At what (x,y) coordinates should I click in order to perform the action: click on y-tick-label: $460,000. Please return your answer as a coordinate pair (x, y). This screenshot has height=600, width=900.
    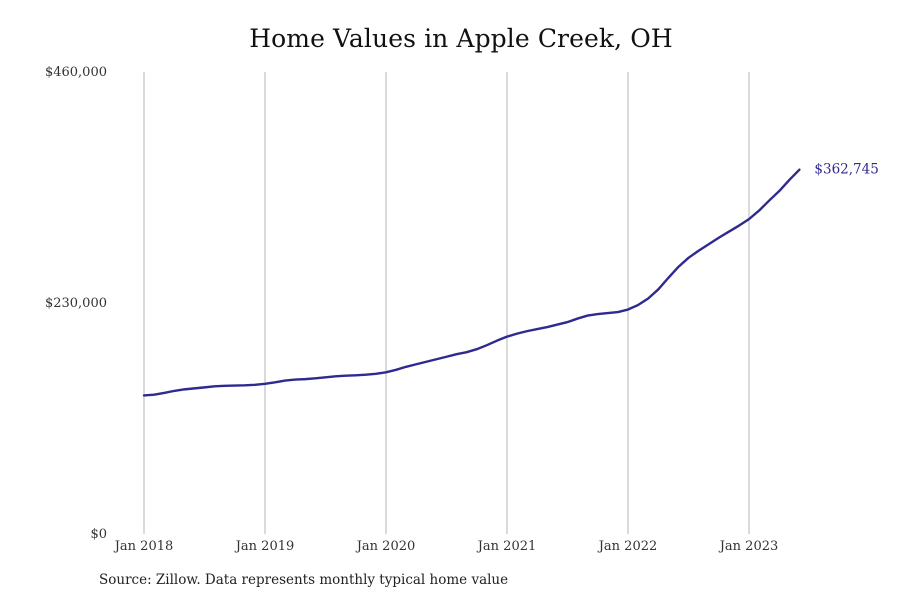
    Looking at the image, I should click on (76, 72).